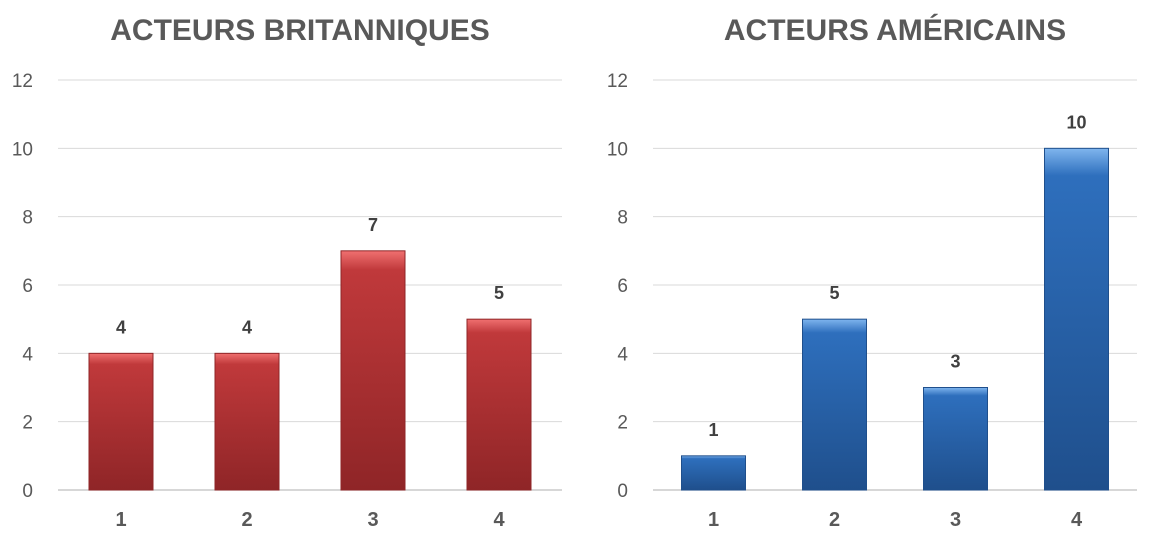 Image resolution: width=1150 pixels, height=539 pixels. I want to click on data-label: 1, so click(713, 430).